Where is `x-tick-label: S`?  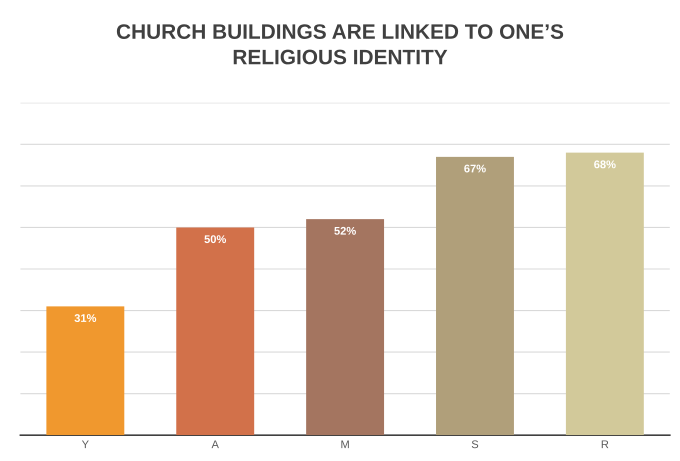
x-tick-label: S is located at coordinates (475, 444).